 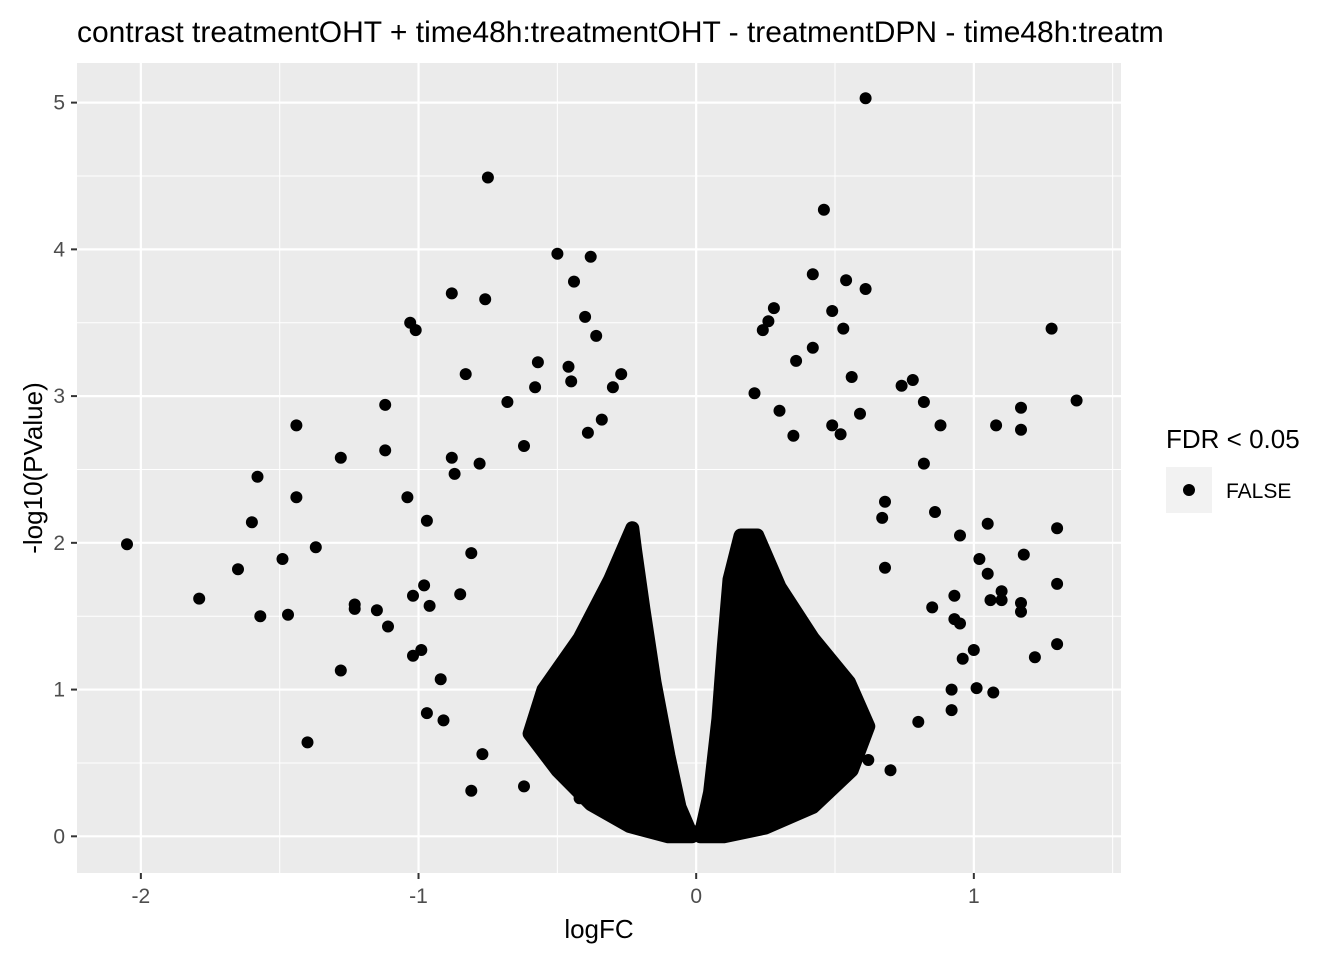 What do you see at coordinates (696, 896) in the screenshot?
I see `x-tick-label: 0` at bounding box center [696, 896].